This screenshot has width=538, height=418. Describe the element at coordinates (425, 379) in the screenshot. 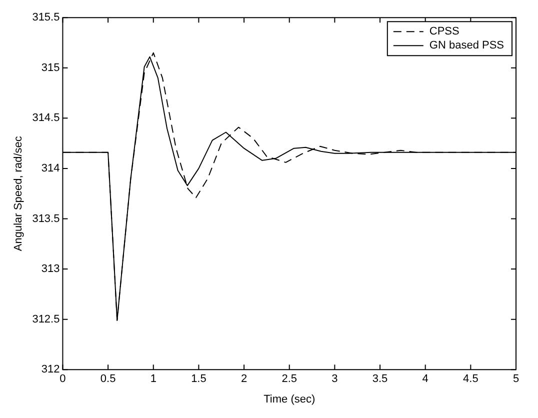

I see `x-tick-label: 4` at that location.